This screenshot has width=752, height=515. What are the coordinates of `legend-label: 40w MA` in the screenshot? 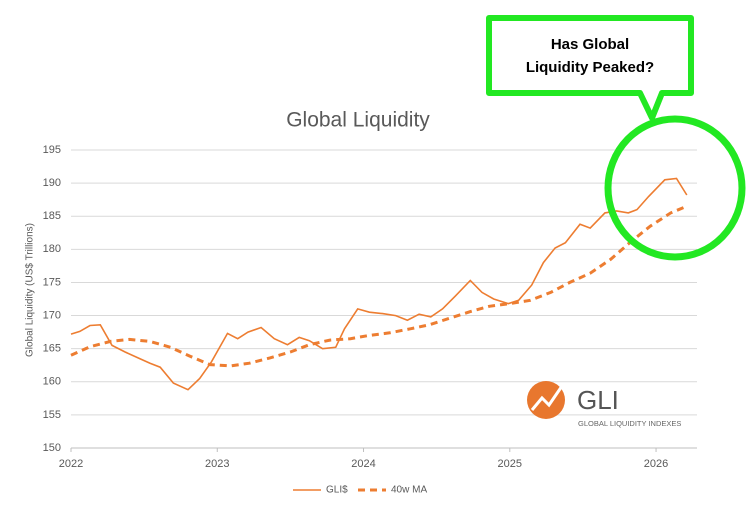 It's located at (409, 490).